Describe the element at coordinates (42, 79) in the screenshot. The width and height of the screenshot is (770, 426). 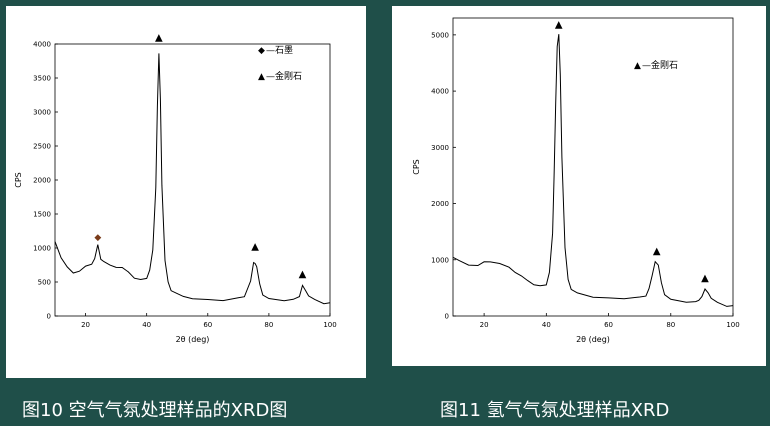
I see `y-tick-label: 3500` at that location.